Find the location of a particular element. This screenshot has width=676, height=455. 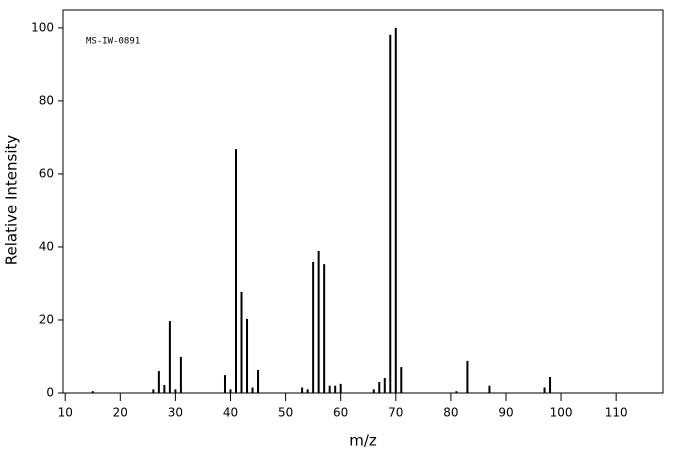

x-tick-label: 30 is located at coordinates (175, 413).